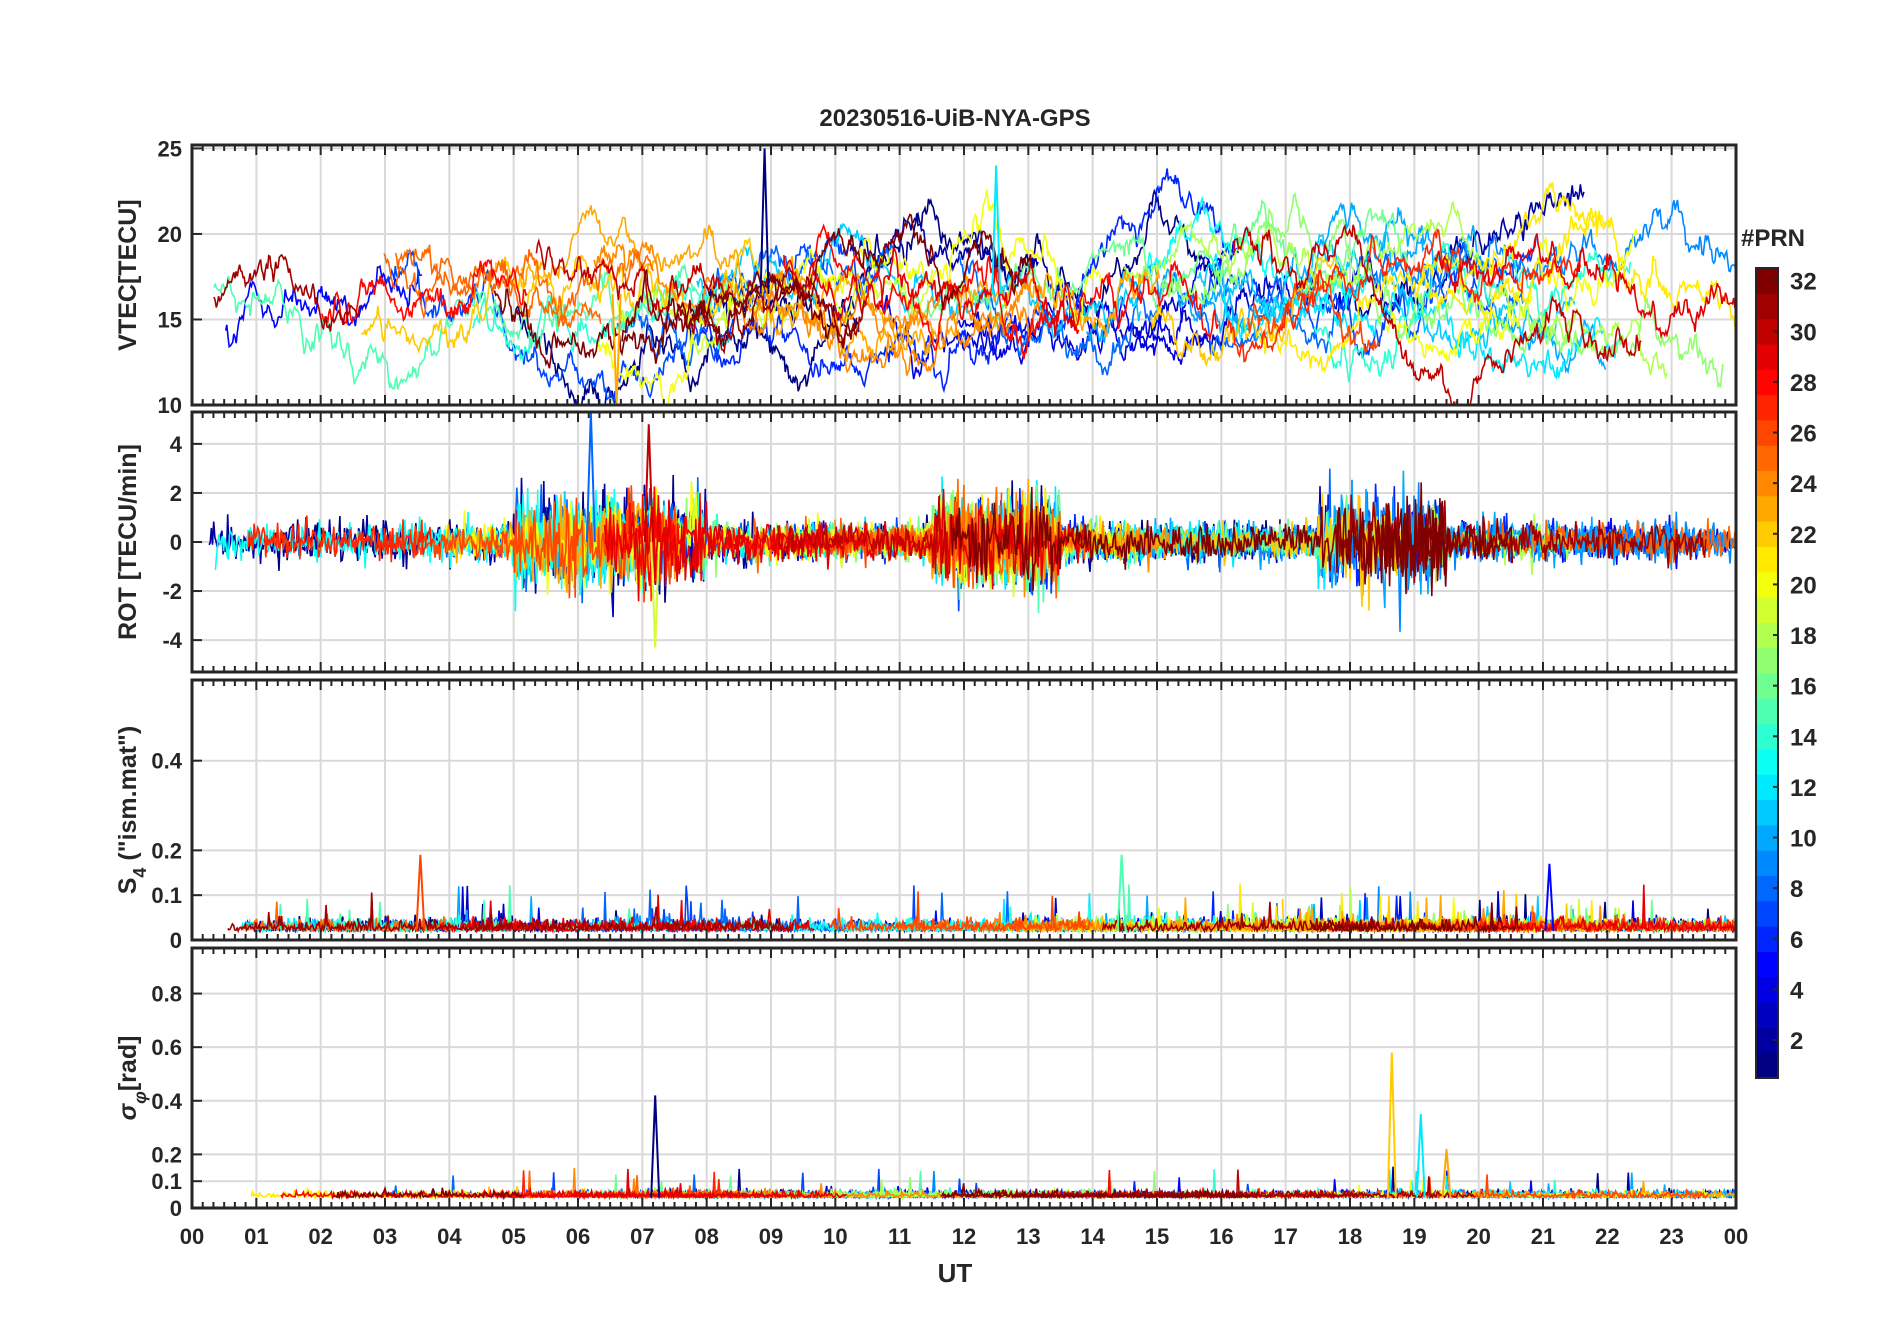 Image resolution: width=1902 pixels, height=1335 pixels. What do you see at coordinates (128, 542) in the screenshot?
I see `y-axis-label: ROT [TECU/min]` at bounding box center [128, 542].